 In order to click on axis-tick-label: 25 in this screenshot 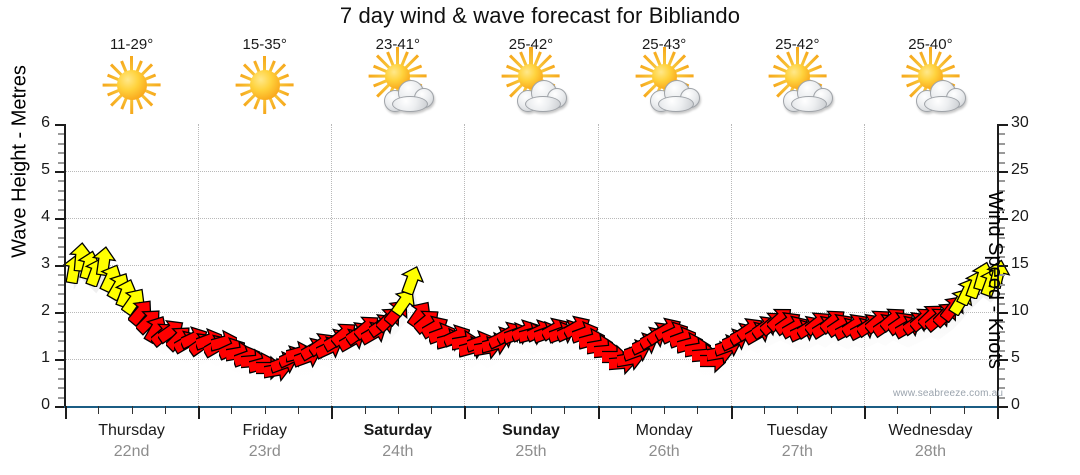, I will do `click(1020, 169)`.